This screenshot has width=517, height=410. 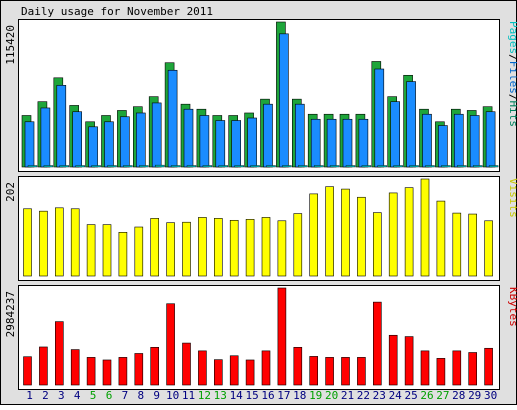 What do you see at coordinates (109, 395) in the screenshot?
I see `x-tick-label: 6` at bounding box center [109, 395].